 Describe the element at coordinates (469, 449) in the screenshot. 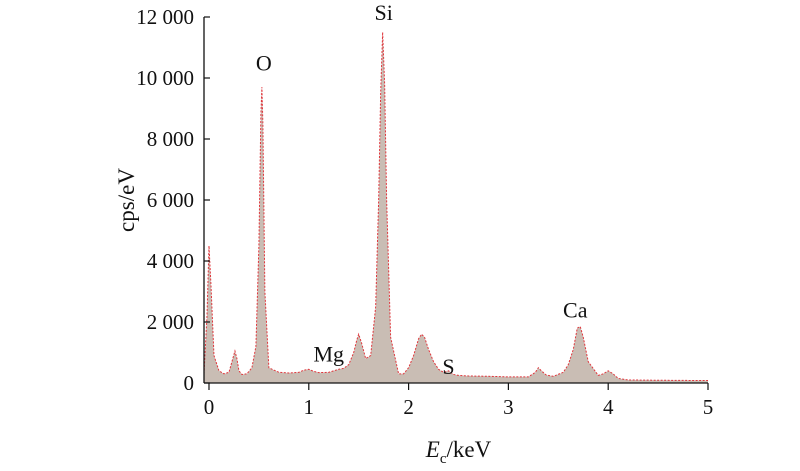

I see `x-axis-title-unit: /keV` at that location.